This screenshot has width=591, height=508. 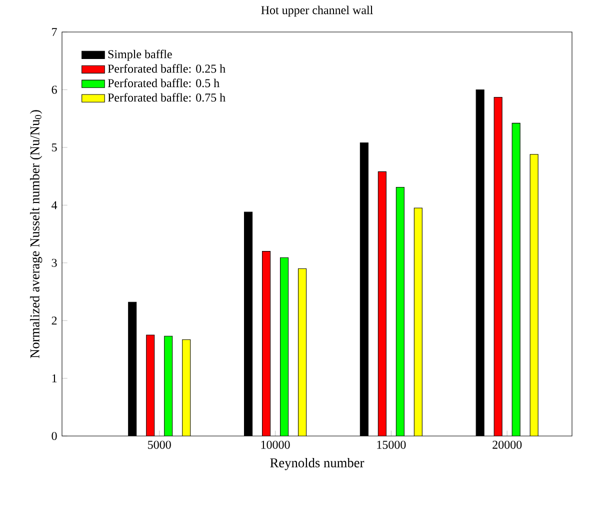 What do you see at coordinates (54, 320) in the screenshot?
I see `y-tick-label: 2` at bounding box center [54, 320].